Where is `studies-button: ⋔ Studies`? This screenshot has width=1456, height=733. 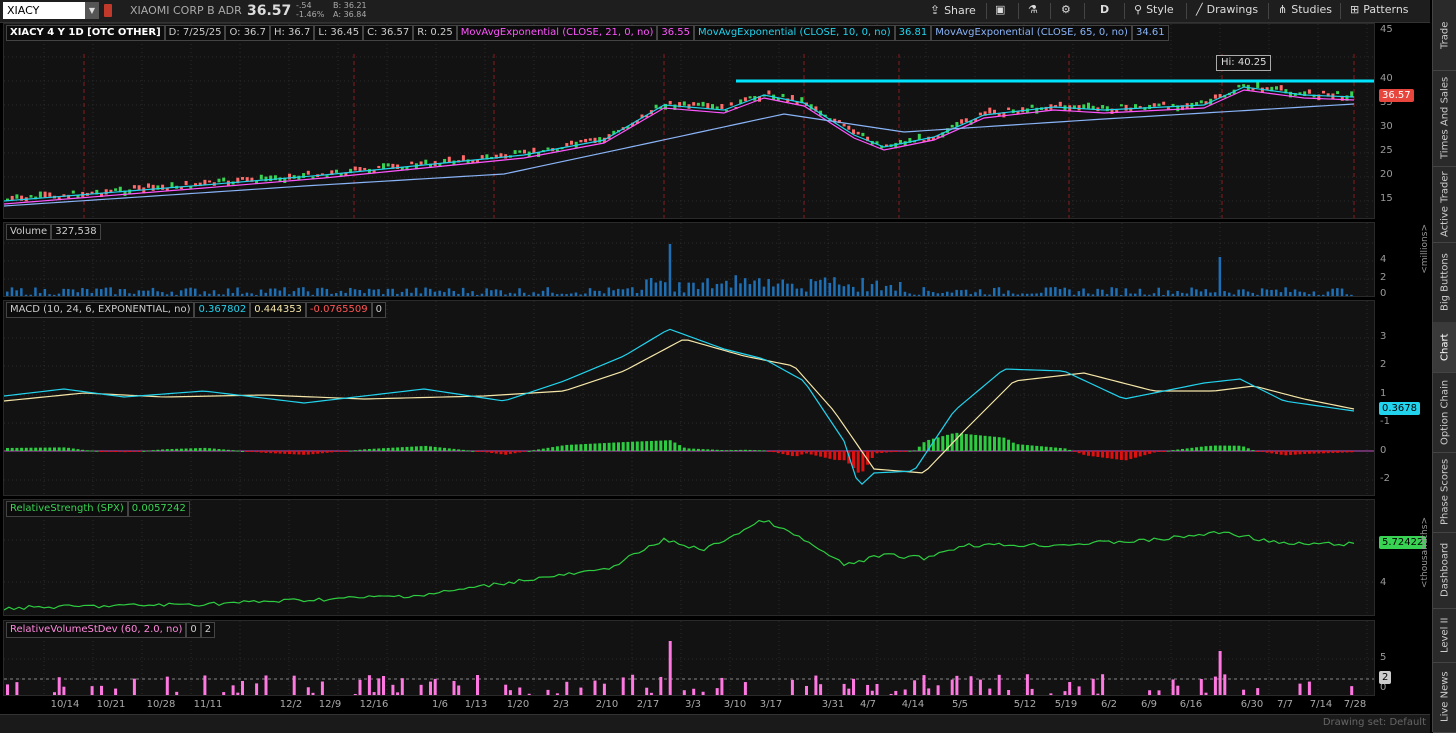 studies-button: ⋔ Studies is located at coordinates (1305, 9).